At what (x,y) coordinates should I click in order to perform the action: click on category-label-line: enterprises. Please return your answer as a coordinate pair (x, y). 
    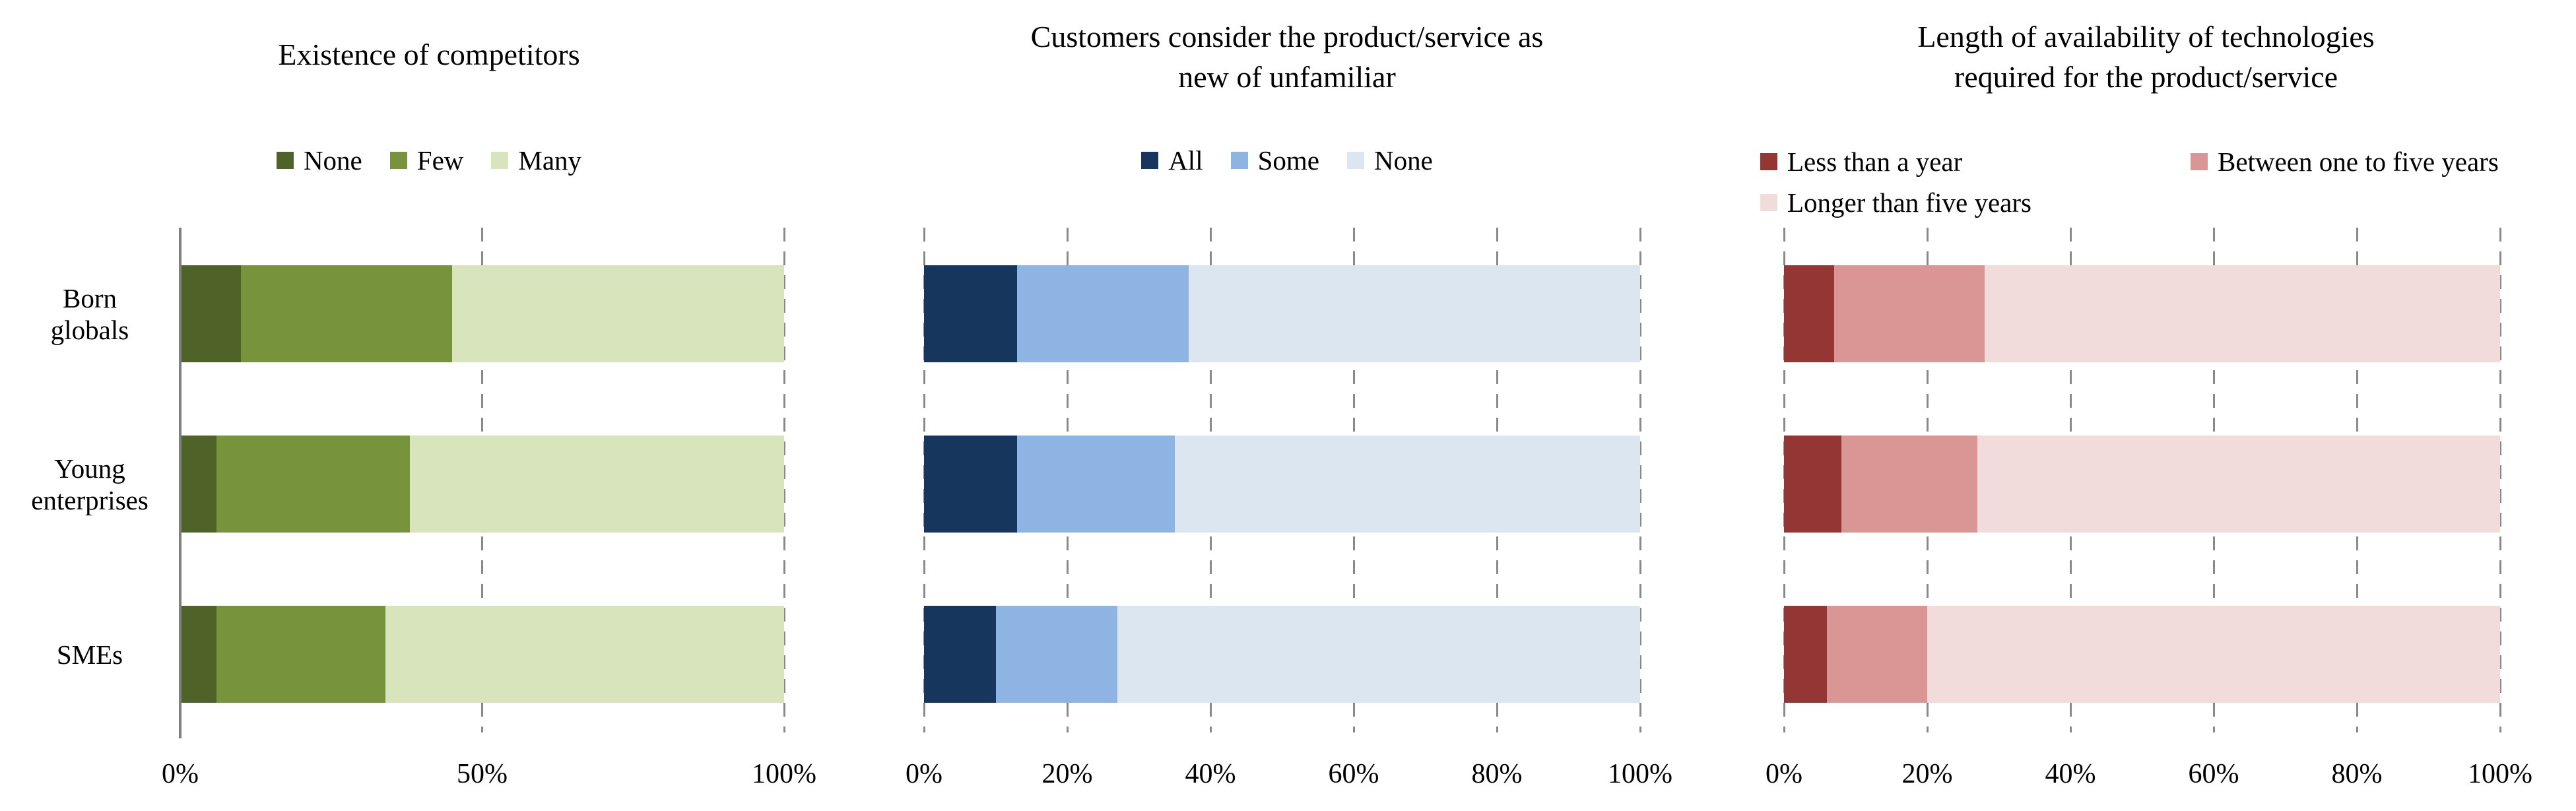
    Looking at the image, I should click on (90, 499).